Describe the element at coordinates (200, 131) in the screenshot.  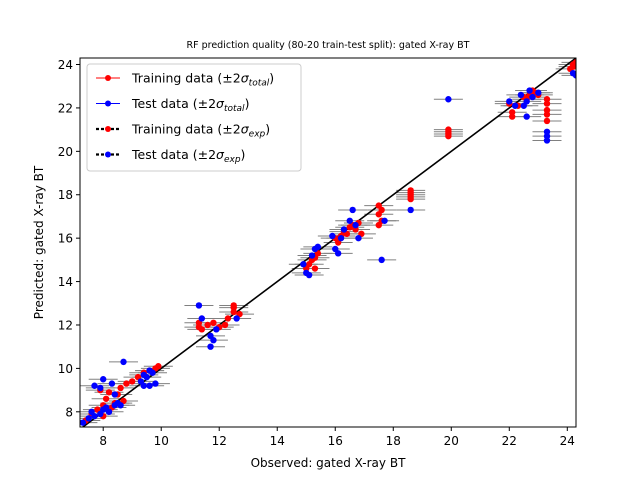
I see `legend-label: Training data (±2σexp)` at that location.